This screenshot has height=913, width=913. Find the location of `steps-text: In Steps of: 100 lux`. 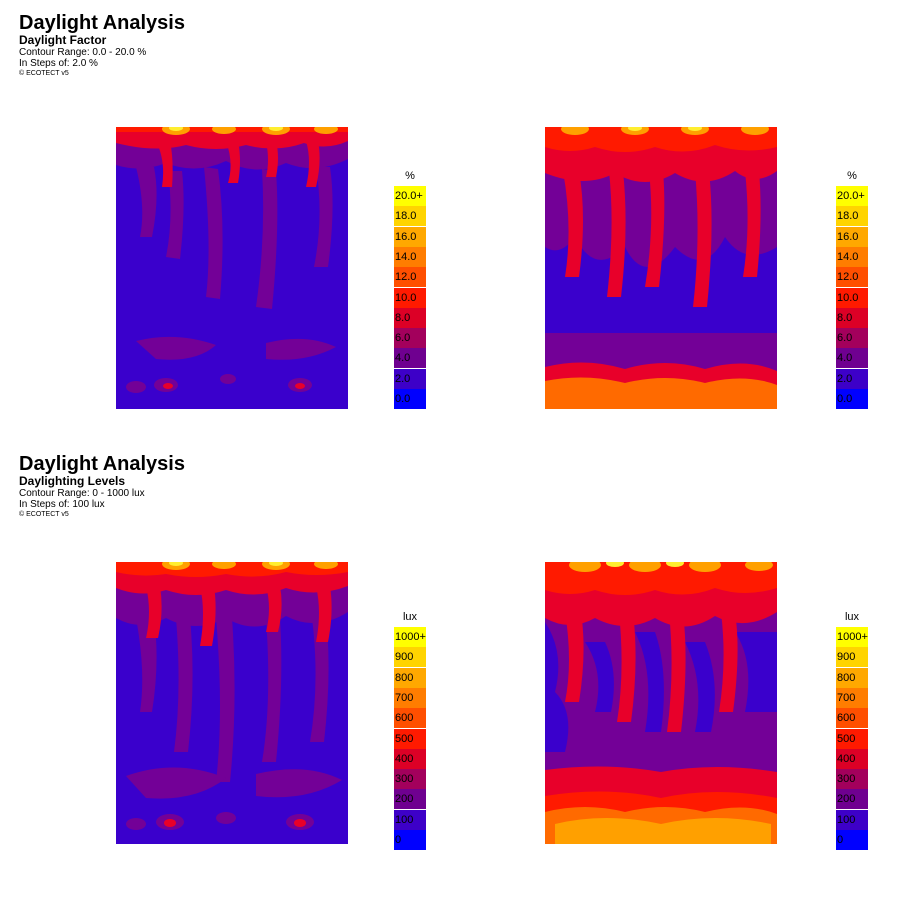

steps-text: In Steps of: 100 lux is located at coordinates (62, 504).